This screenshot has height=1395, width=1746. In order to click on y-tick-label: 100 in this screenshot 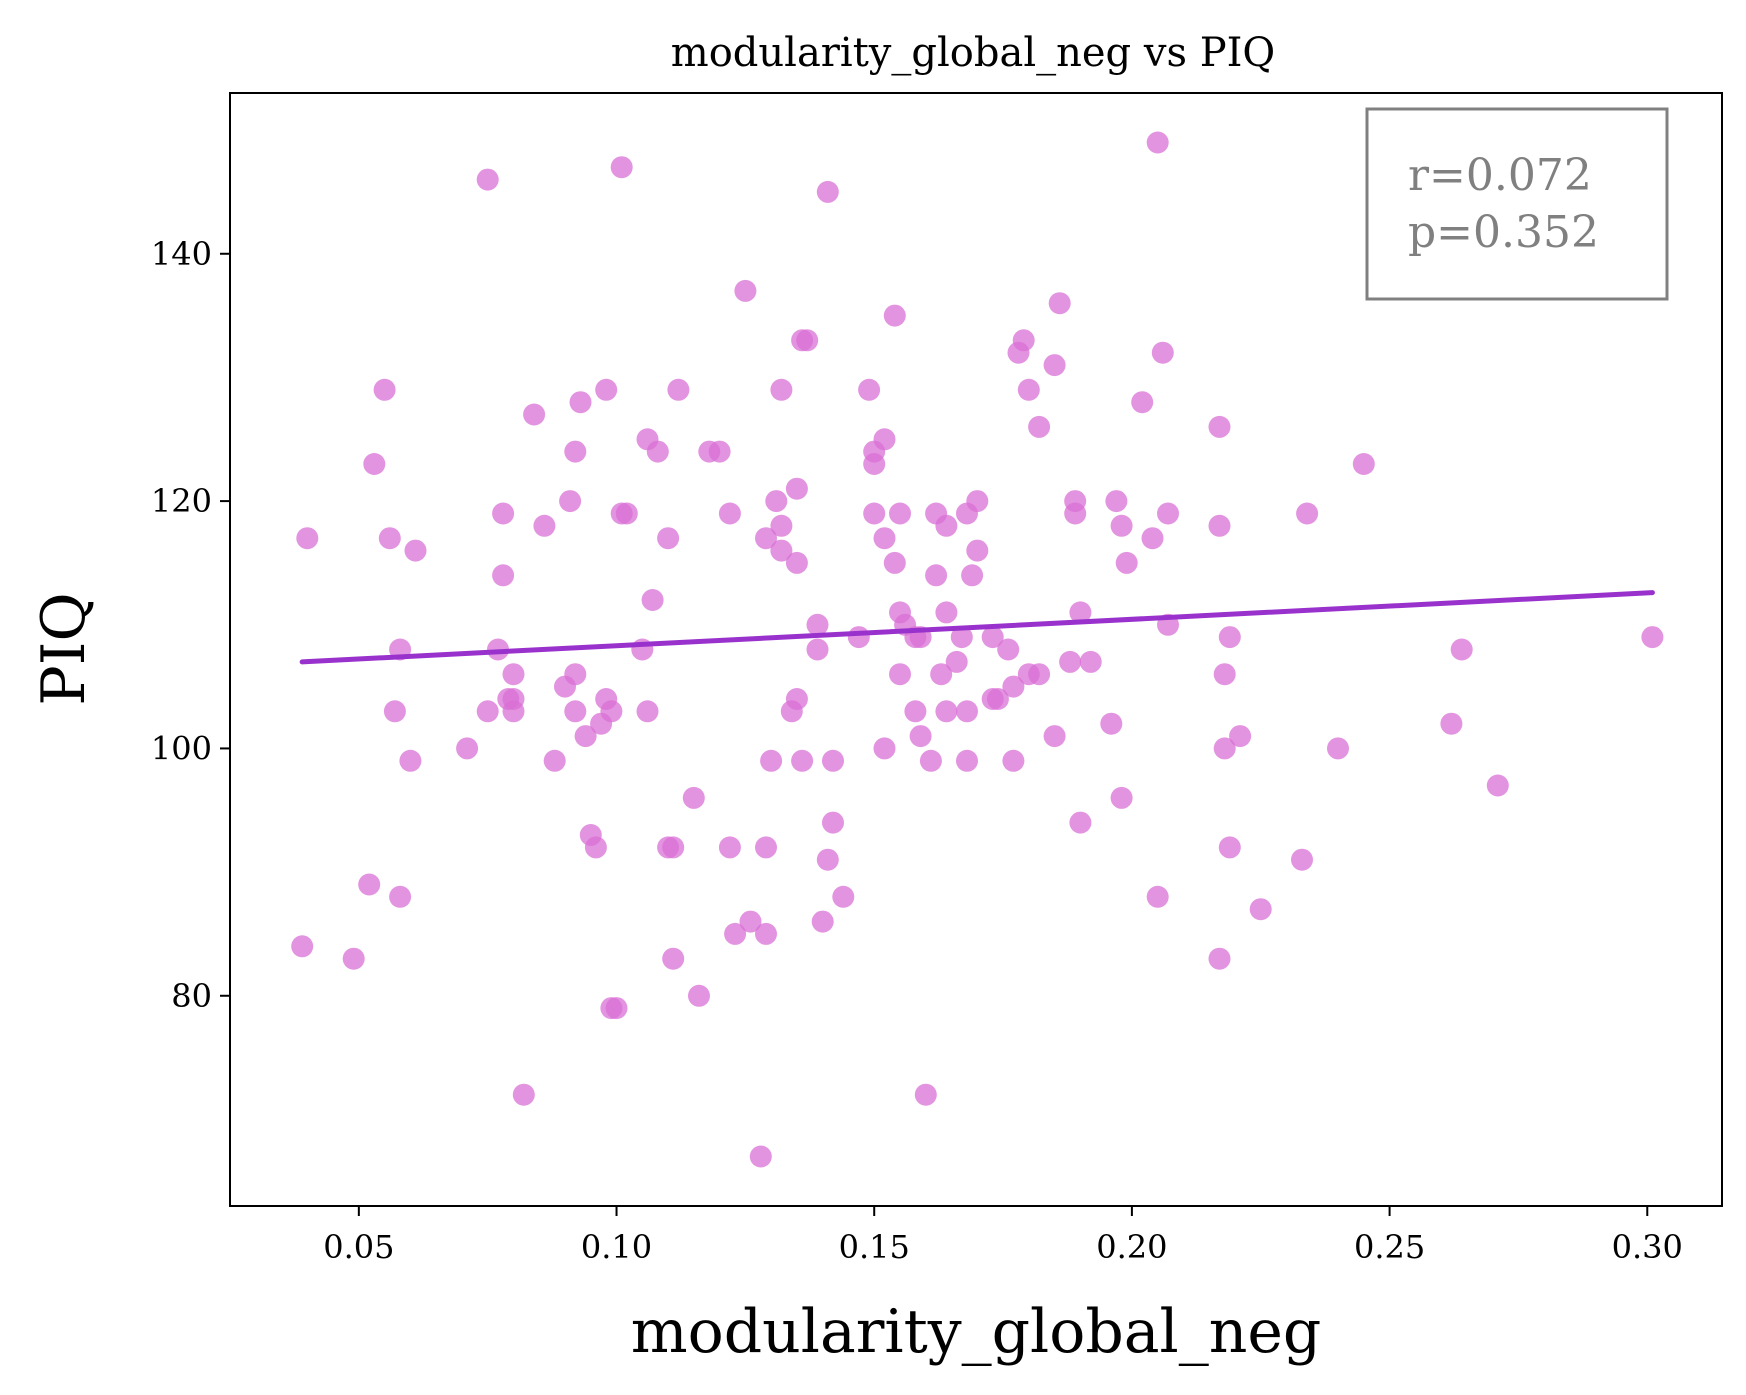, I will do `click(181, 748)`.